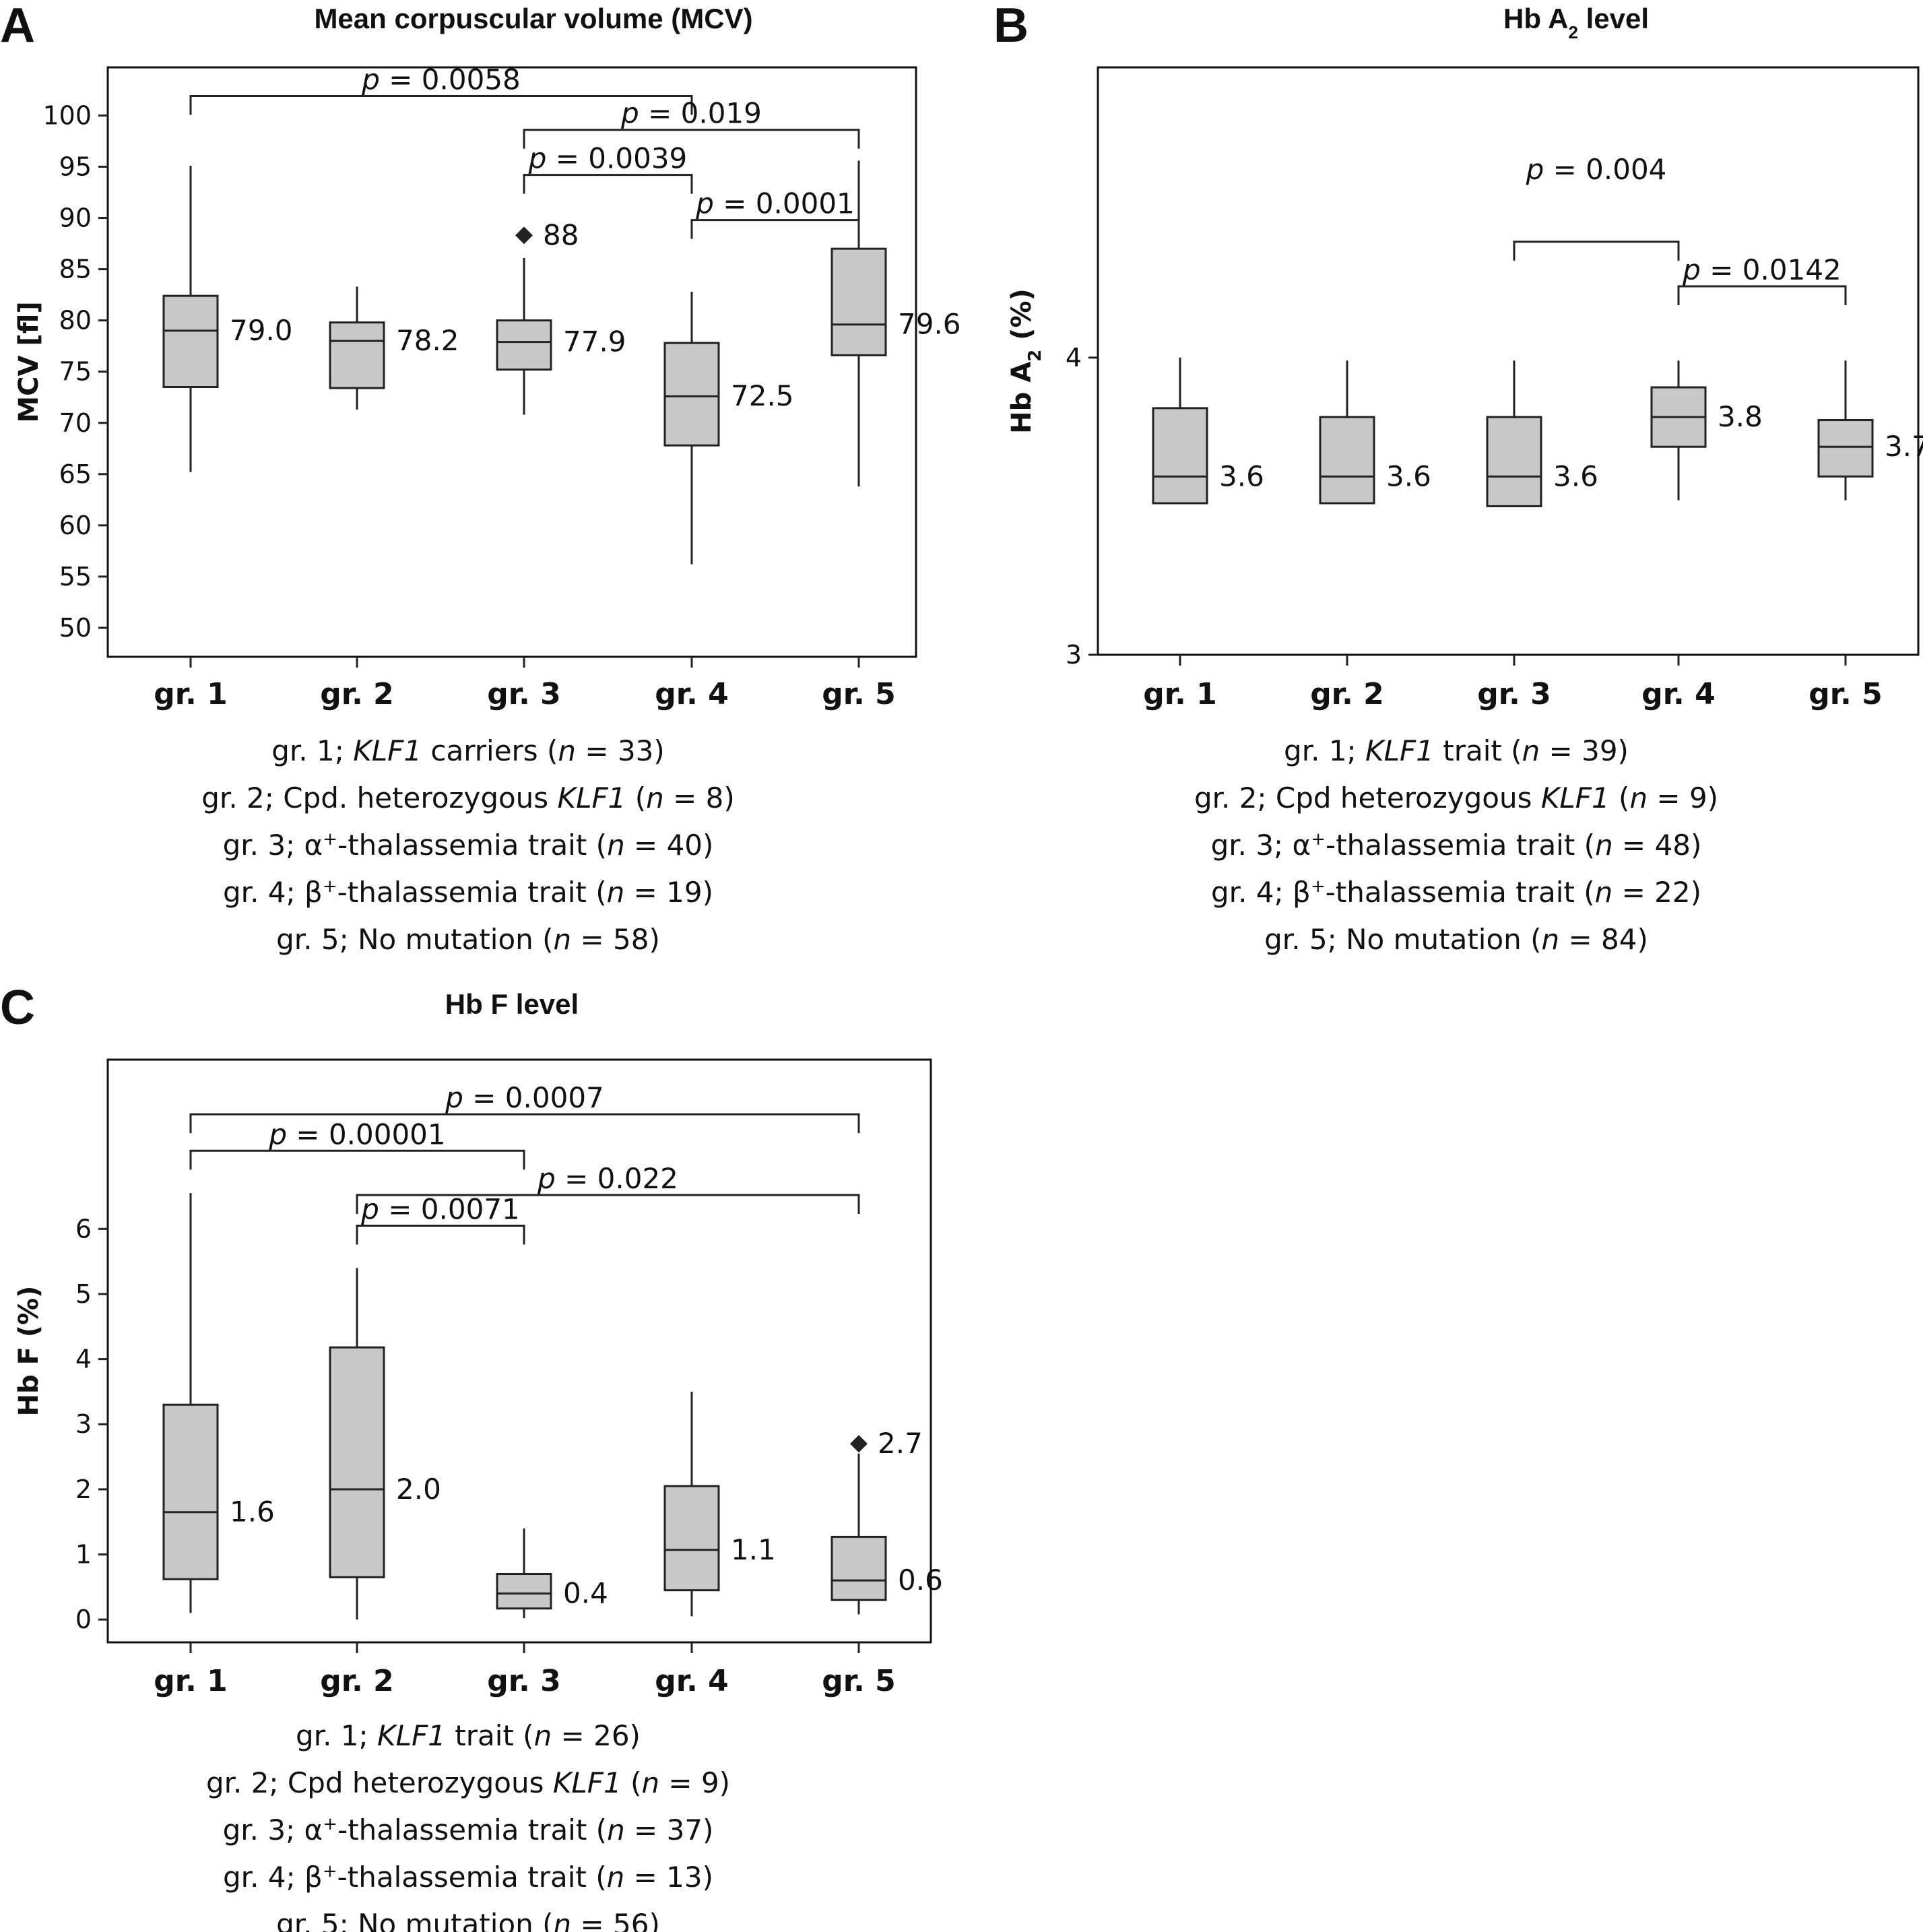  Describe the element at coordinates (1456, 750) in the screenshot. I see `legend-line: gr. 1; KLF1 trait (n = 39)` at that location.